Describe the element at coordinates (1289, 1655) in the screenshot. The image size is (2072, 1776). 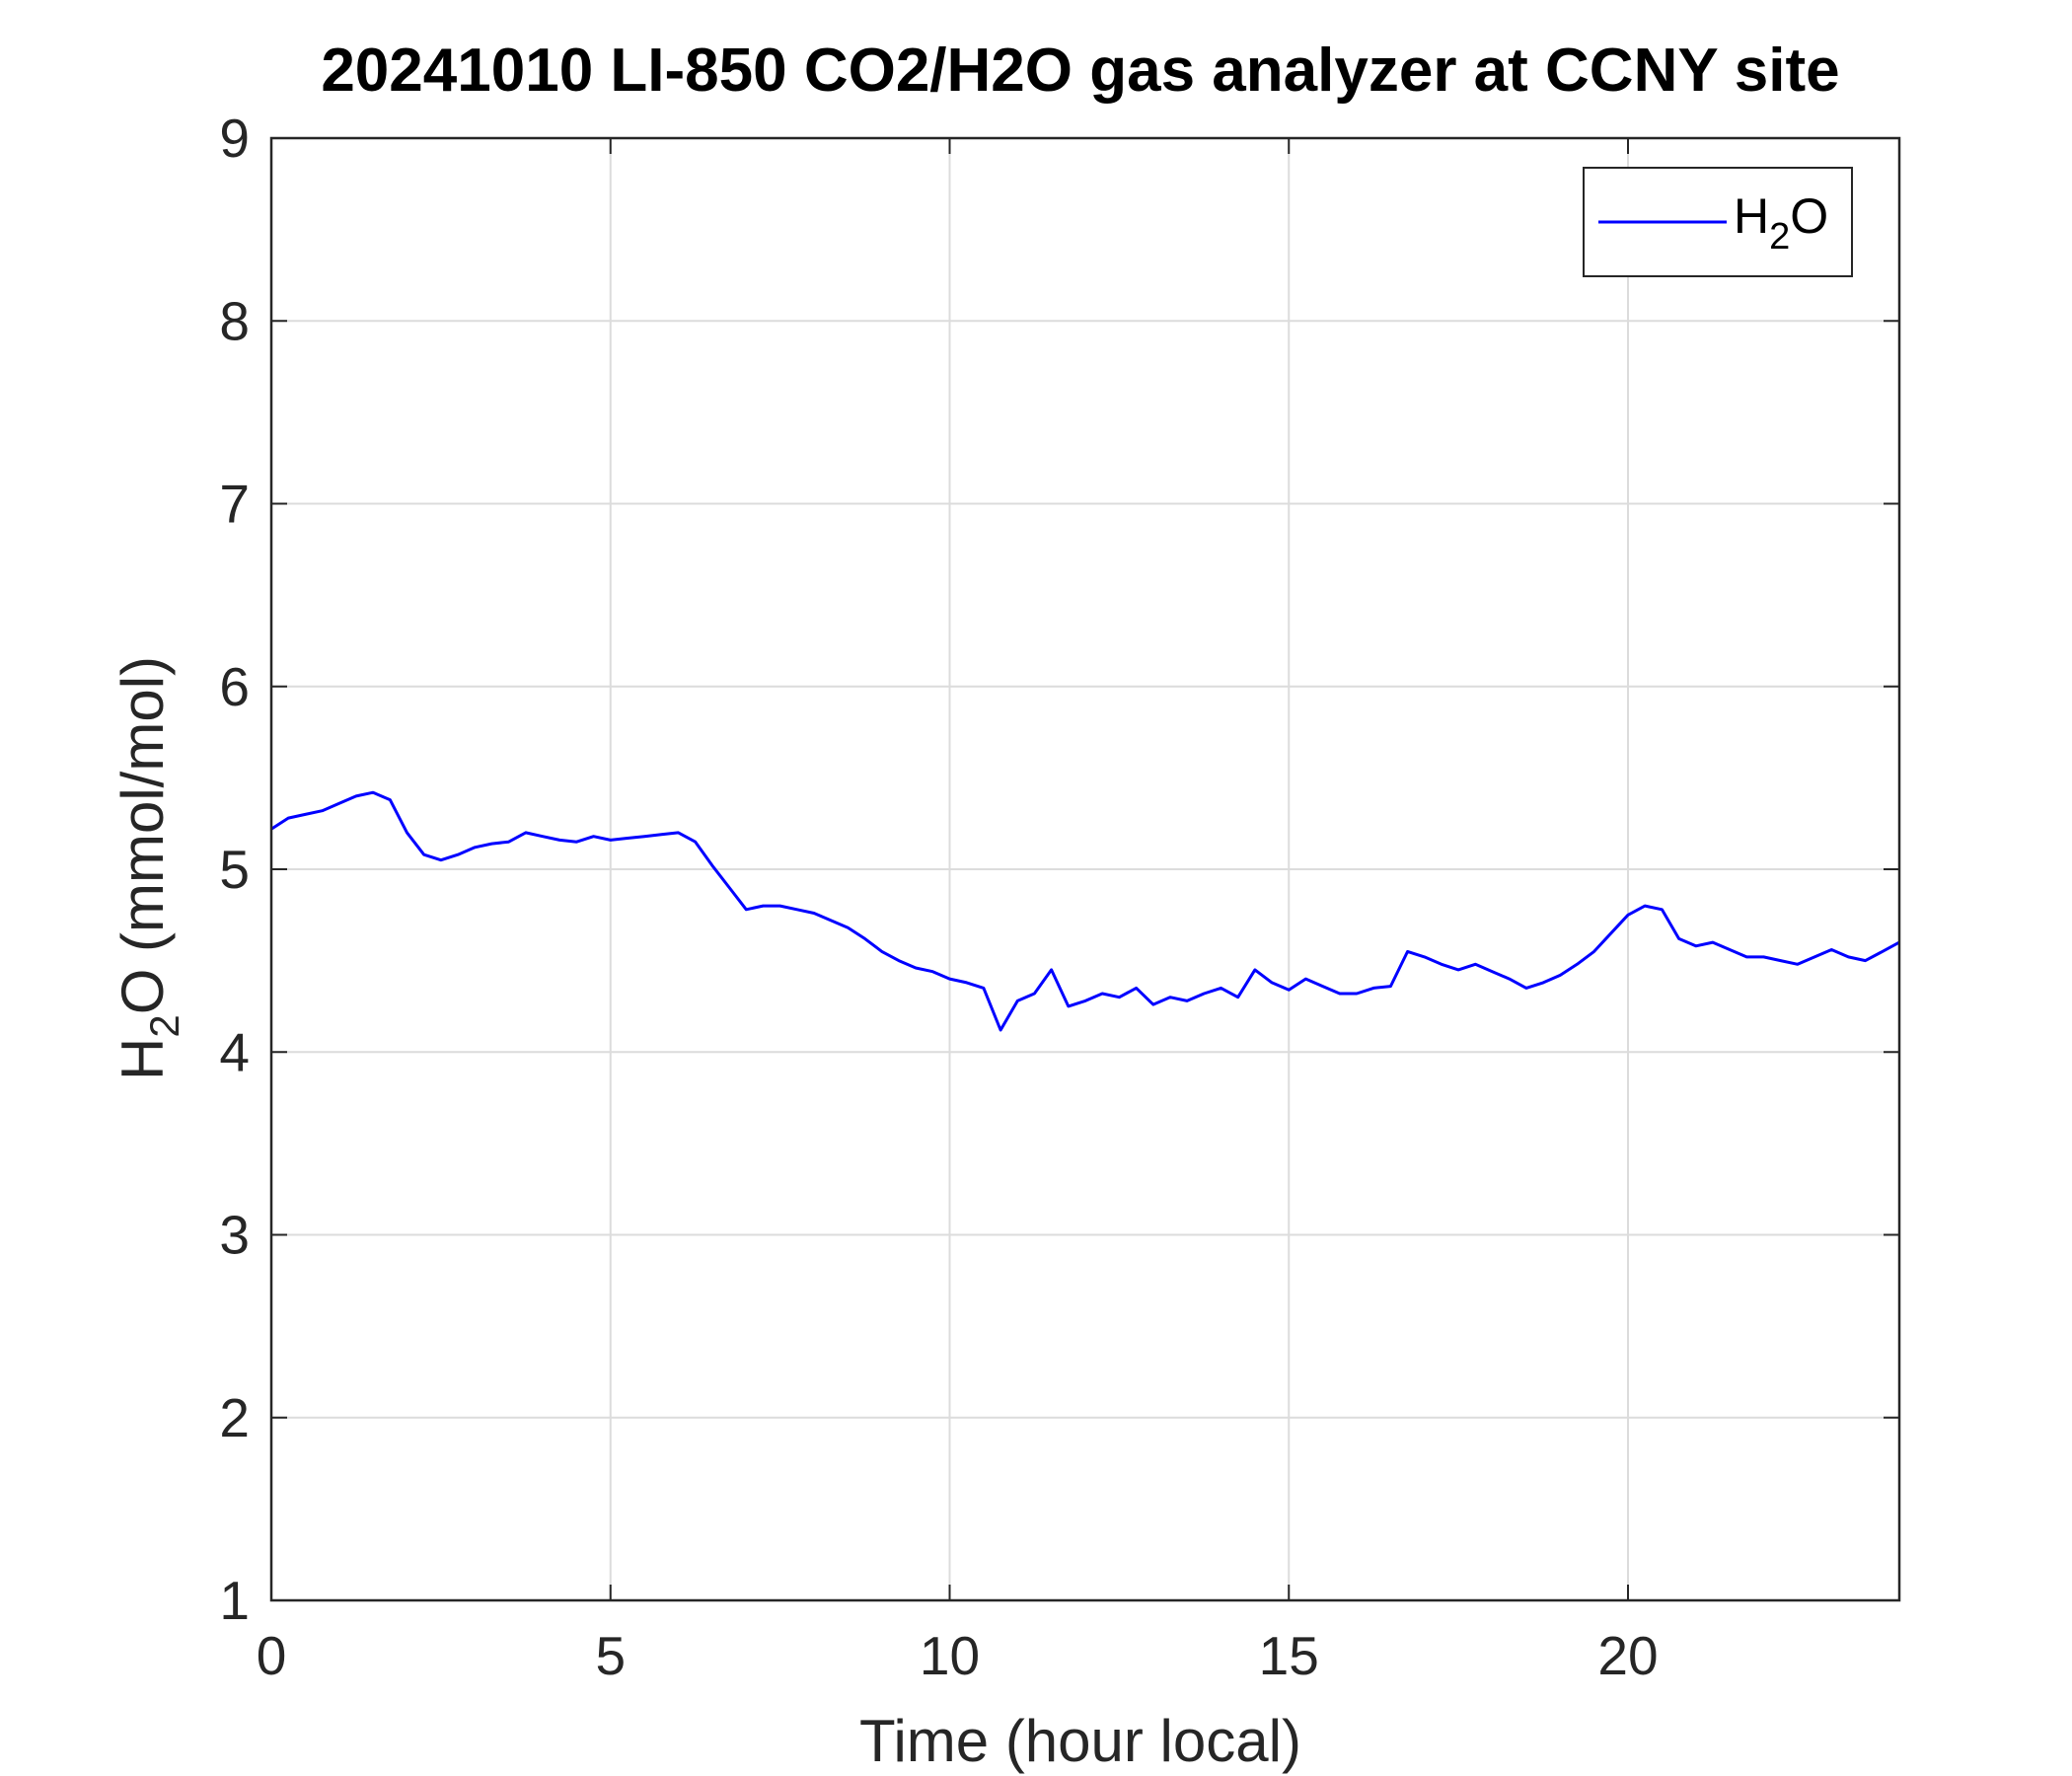
I see `x-tick-label: 15` at that location.